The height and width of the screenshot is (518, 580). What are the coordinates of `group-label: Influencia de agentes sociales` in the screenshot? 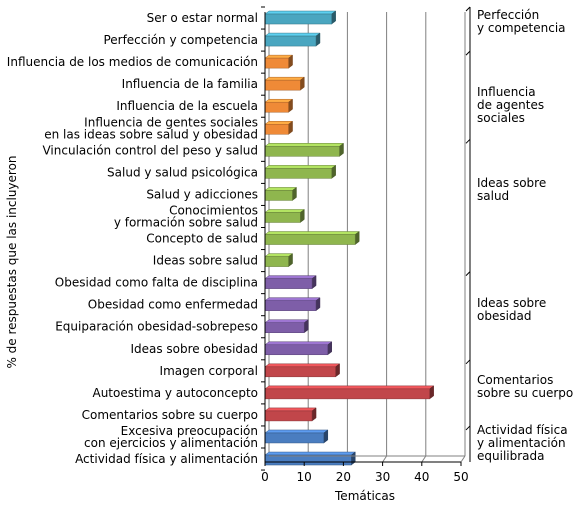 It's located at (510, 105).